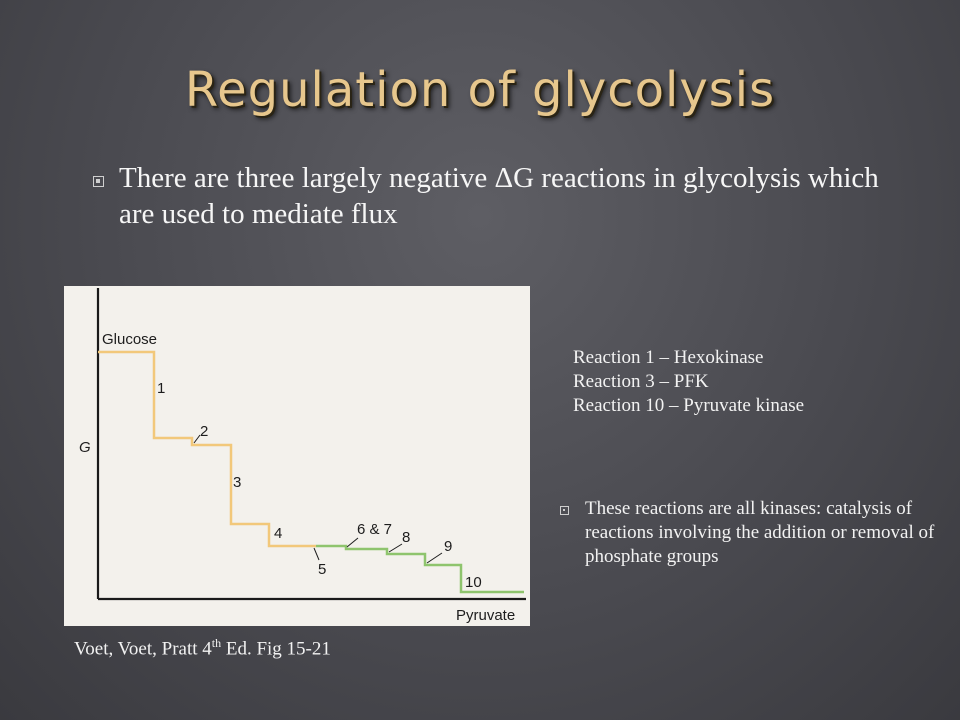 Image resolution: width=960 pixels, height=720 pixels. I want to click on label-glucose: Glucose, so click(129, 339).